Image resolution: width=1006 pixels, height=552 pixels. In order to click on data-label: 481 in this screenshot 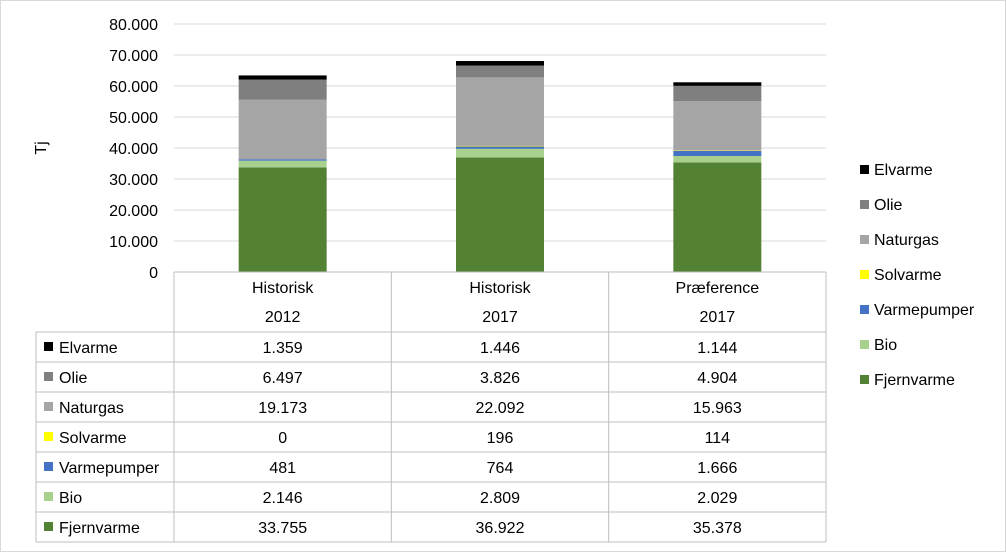, I will do `click(282, 468)`.